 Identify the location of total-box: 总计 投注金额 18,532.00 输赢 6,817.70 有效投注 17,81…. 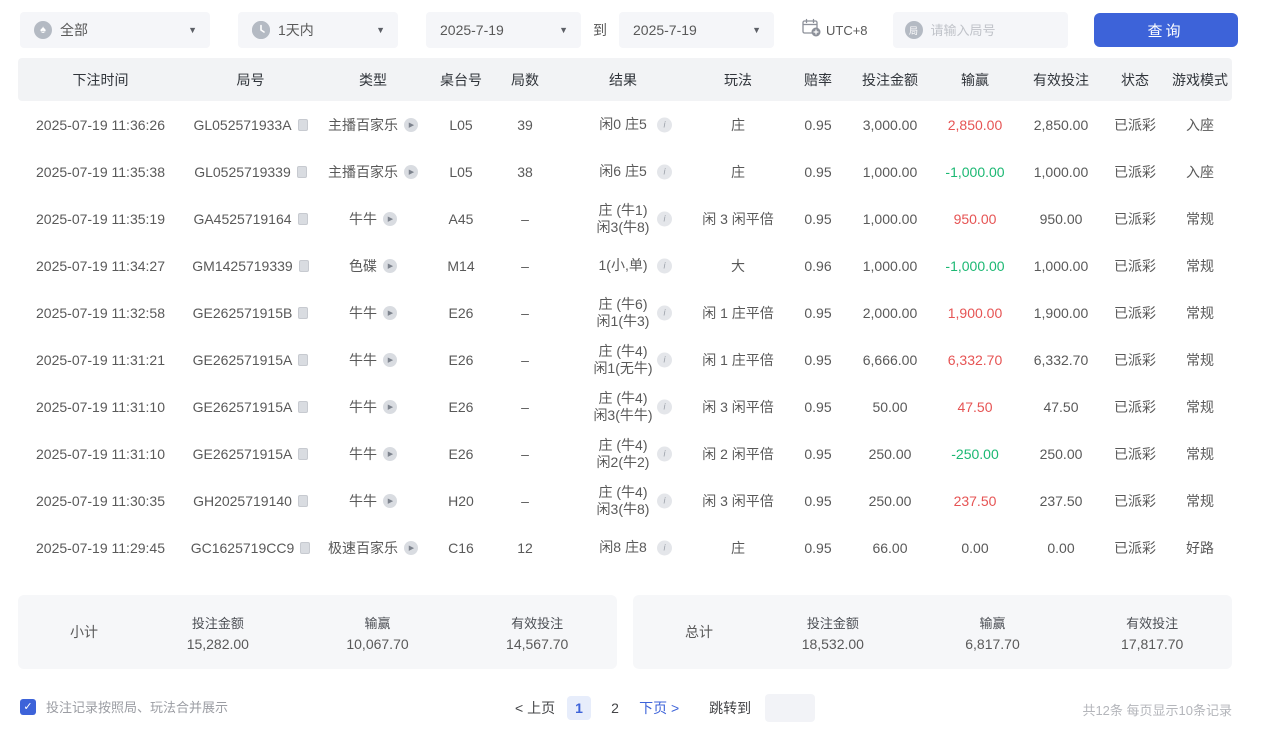
(932, 632).